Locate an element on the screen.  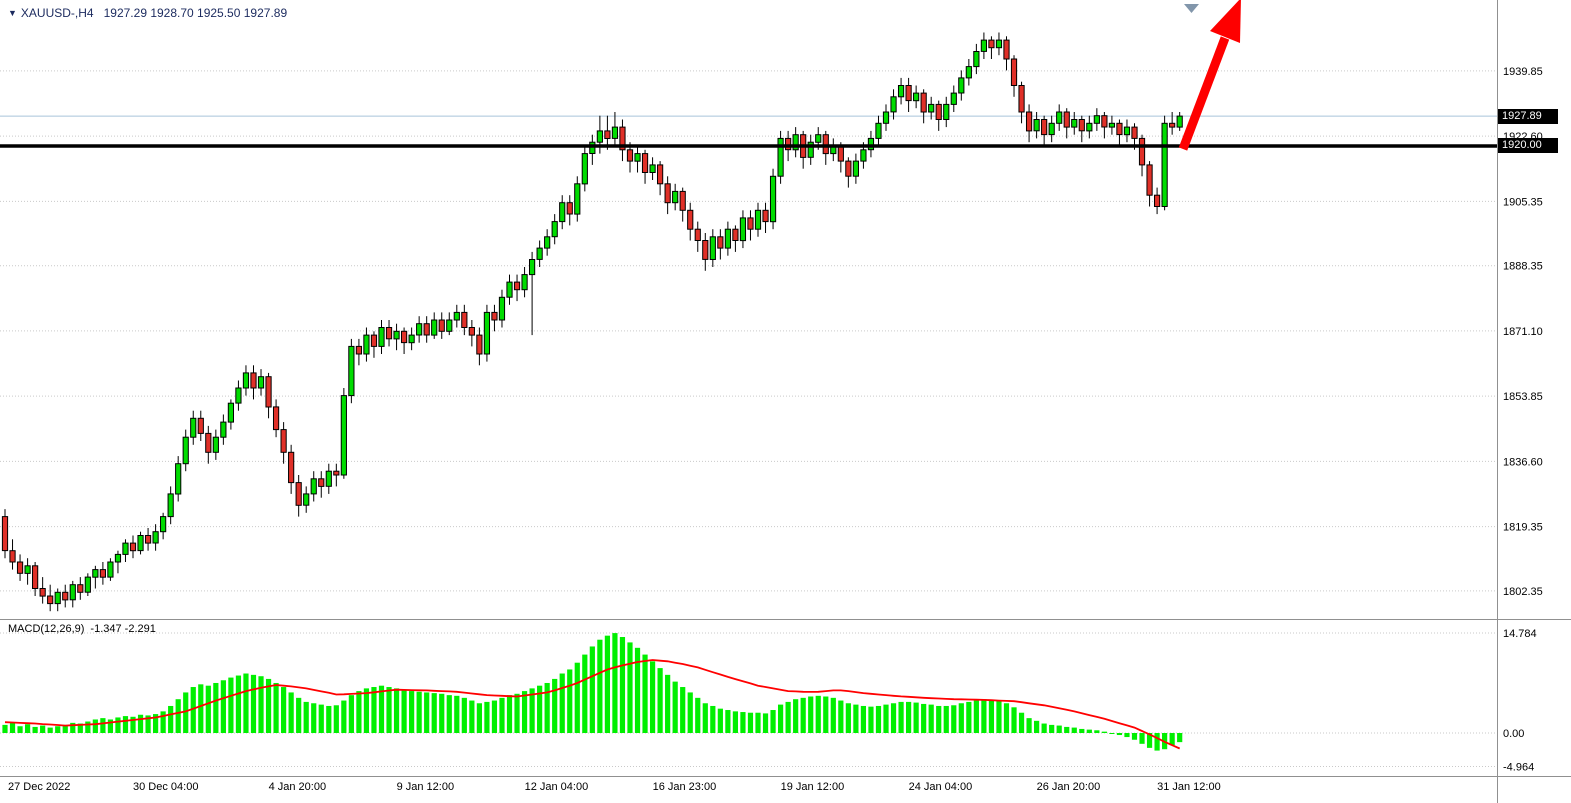
price-axis-label: 1819.35 is located at coordinates (1523, 528).